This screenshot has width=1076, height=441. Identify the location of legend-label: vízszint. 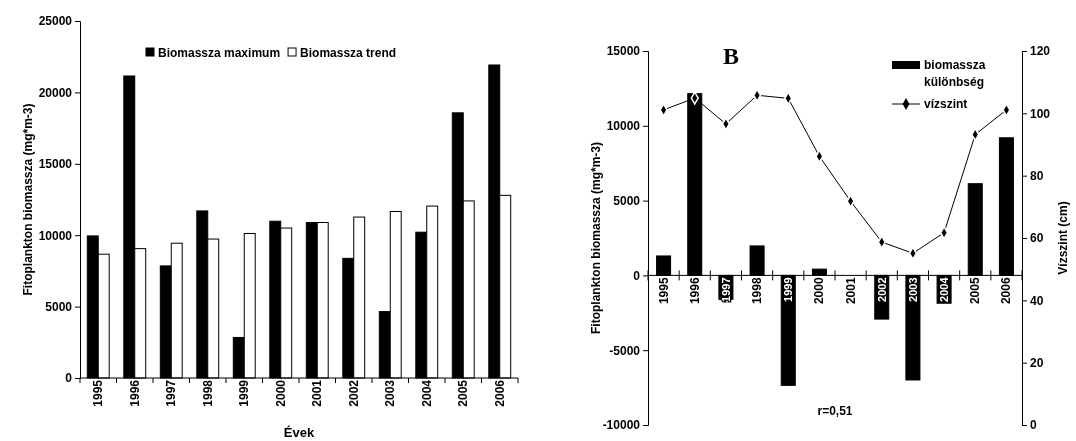
(946, 104).